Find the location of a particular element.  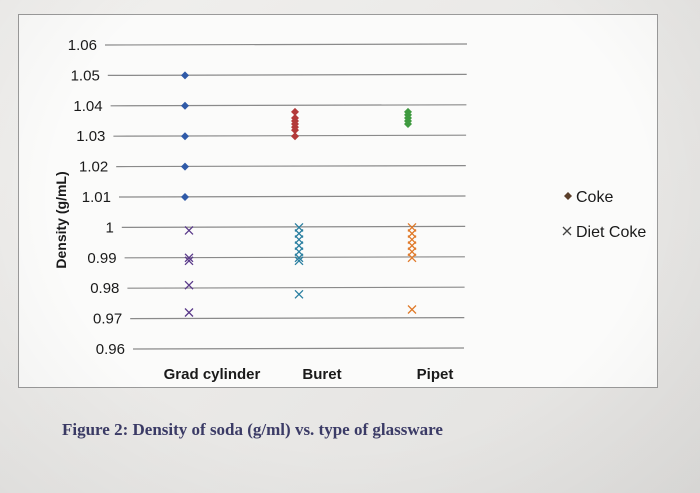

y-tick-label: 0.98 is located at coordinates (104, 288).